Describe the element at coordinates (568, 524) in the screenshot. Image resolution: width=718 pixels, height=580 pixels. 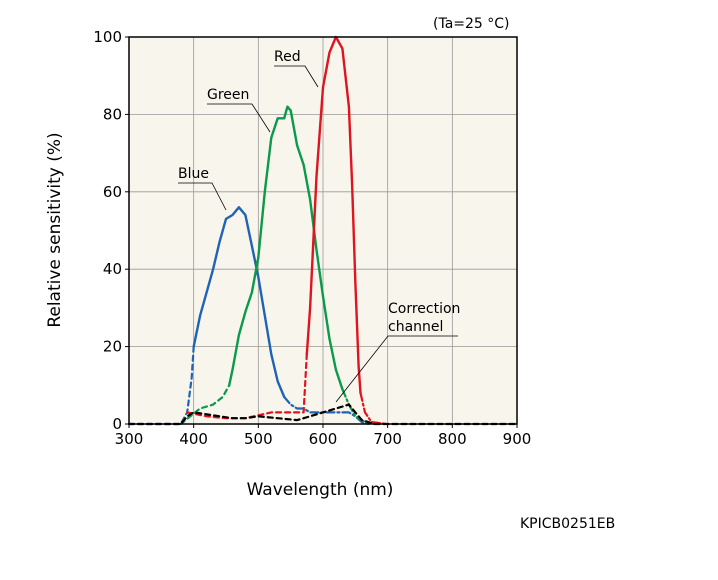
I see `figure-code: KPICB0251EB` at that location.